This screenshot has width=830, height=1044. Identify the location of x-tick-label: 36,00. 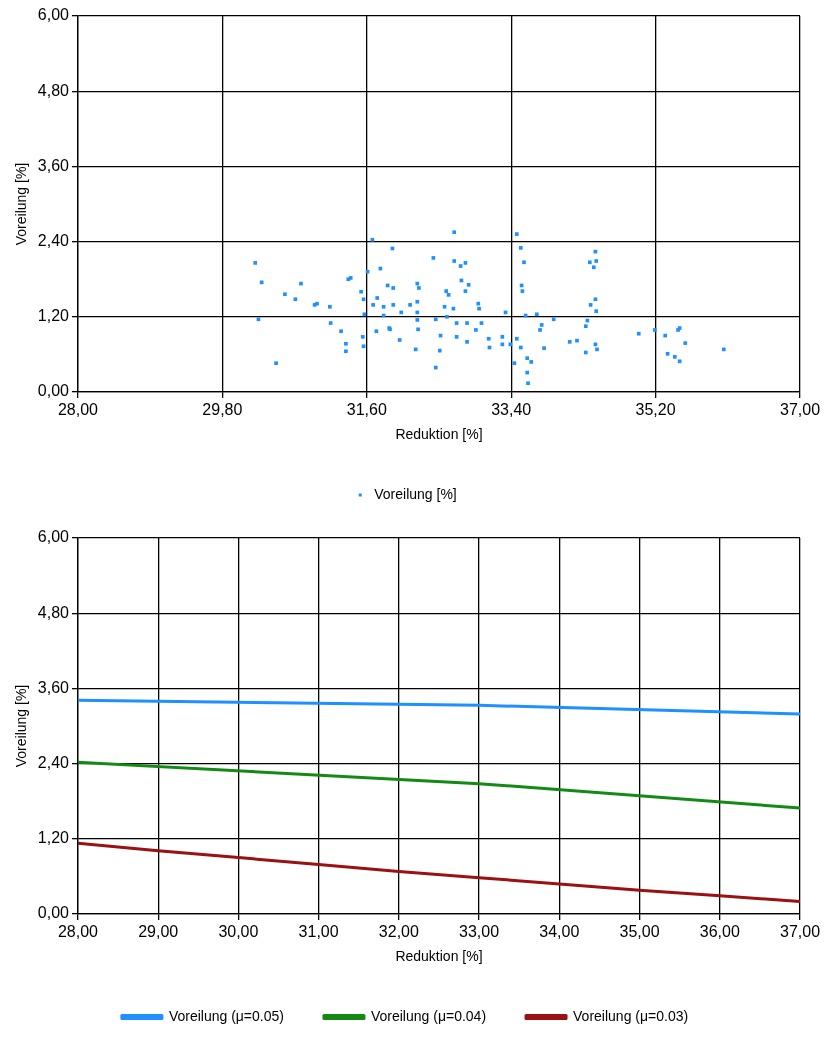
(719, 932).